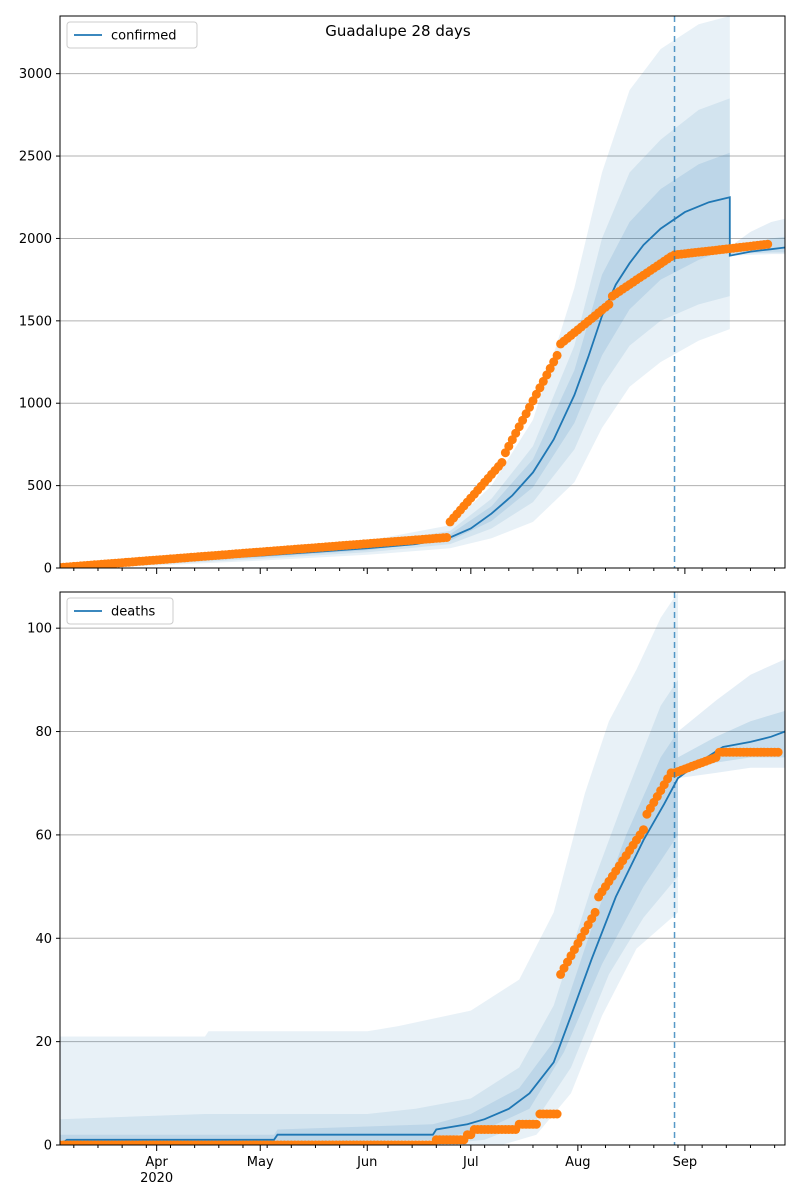  What do you see at coordinates (156, 1162) in the screenshot?
I see `x-tick-label: Apr` at bounding box center [156, 1162].